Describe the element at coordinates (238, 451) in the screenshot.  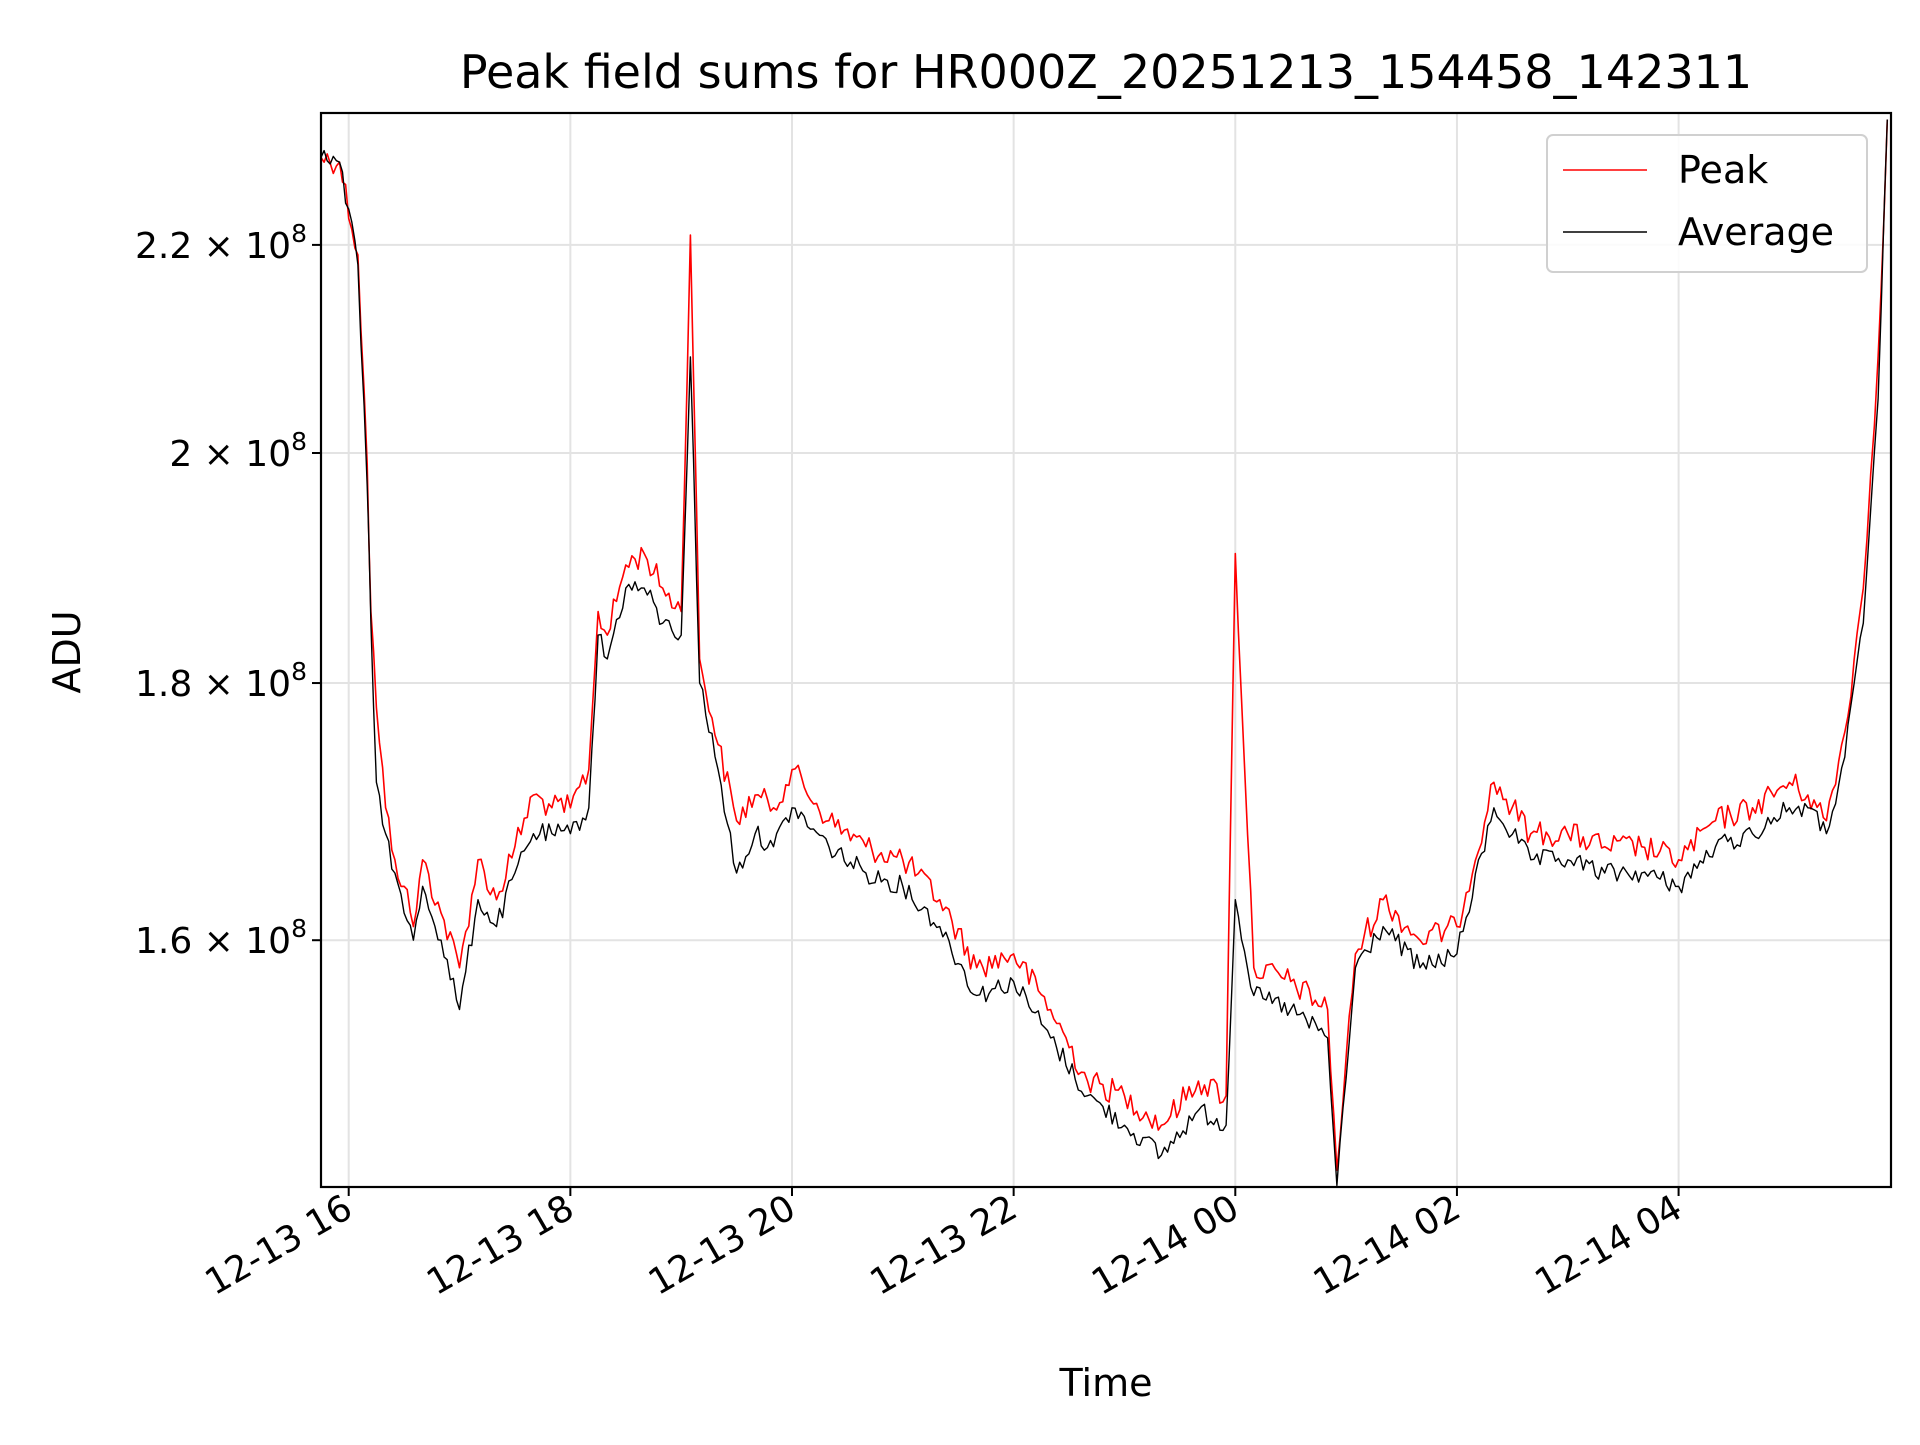
I see `y-tick-label: 2 × 108` at that location.